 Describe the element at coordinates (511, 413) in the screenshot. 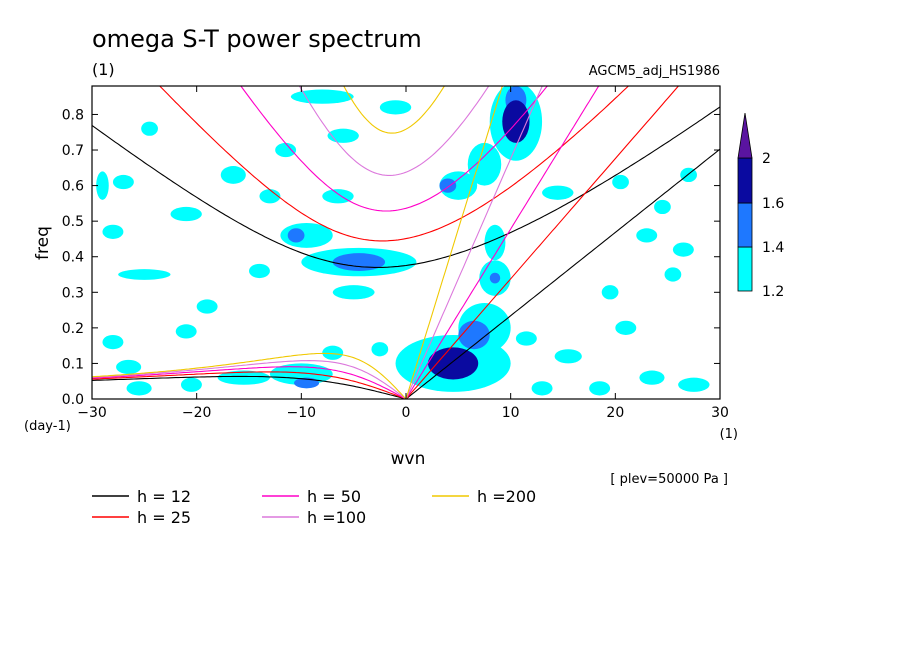

I see `x-tick-label: 10` at that location.